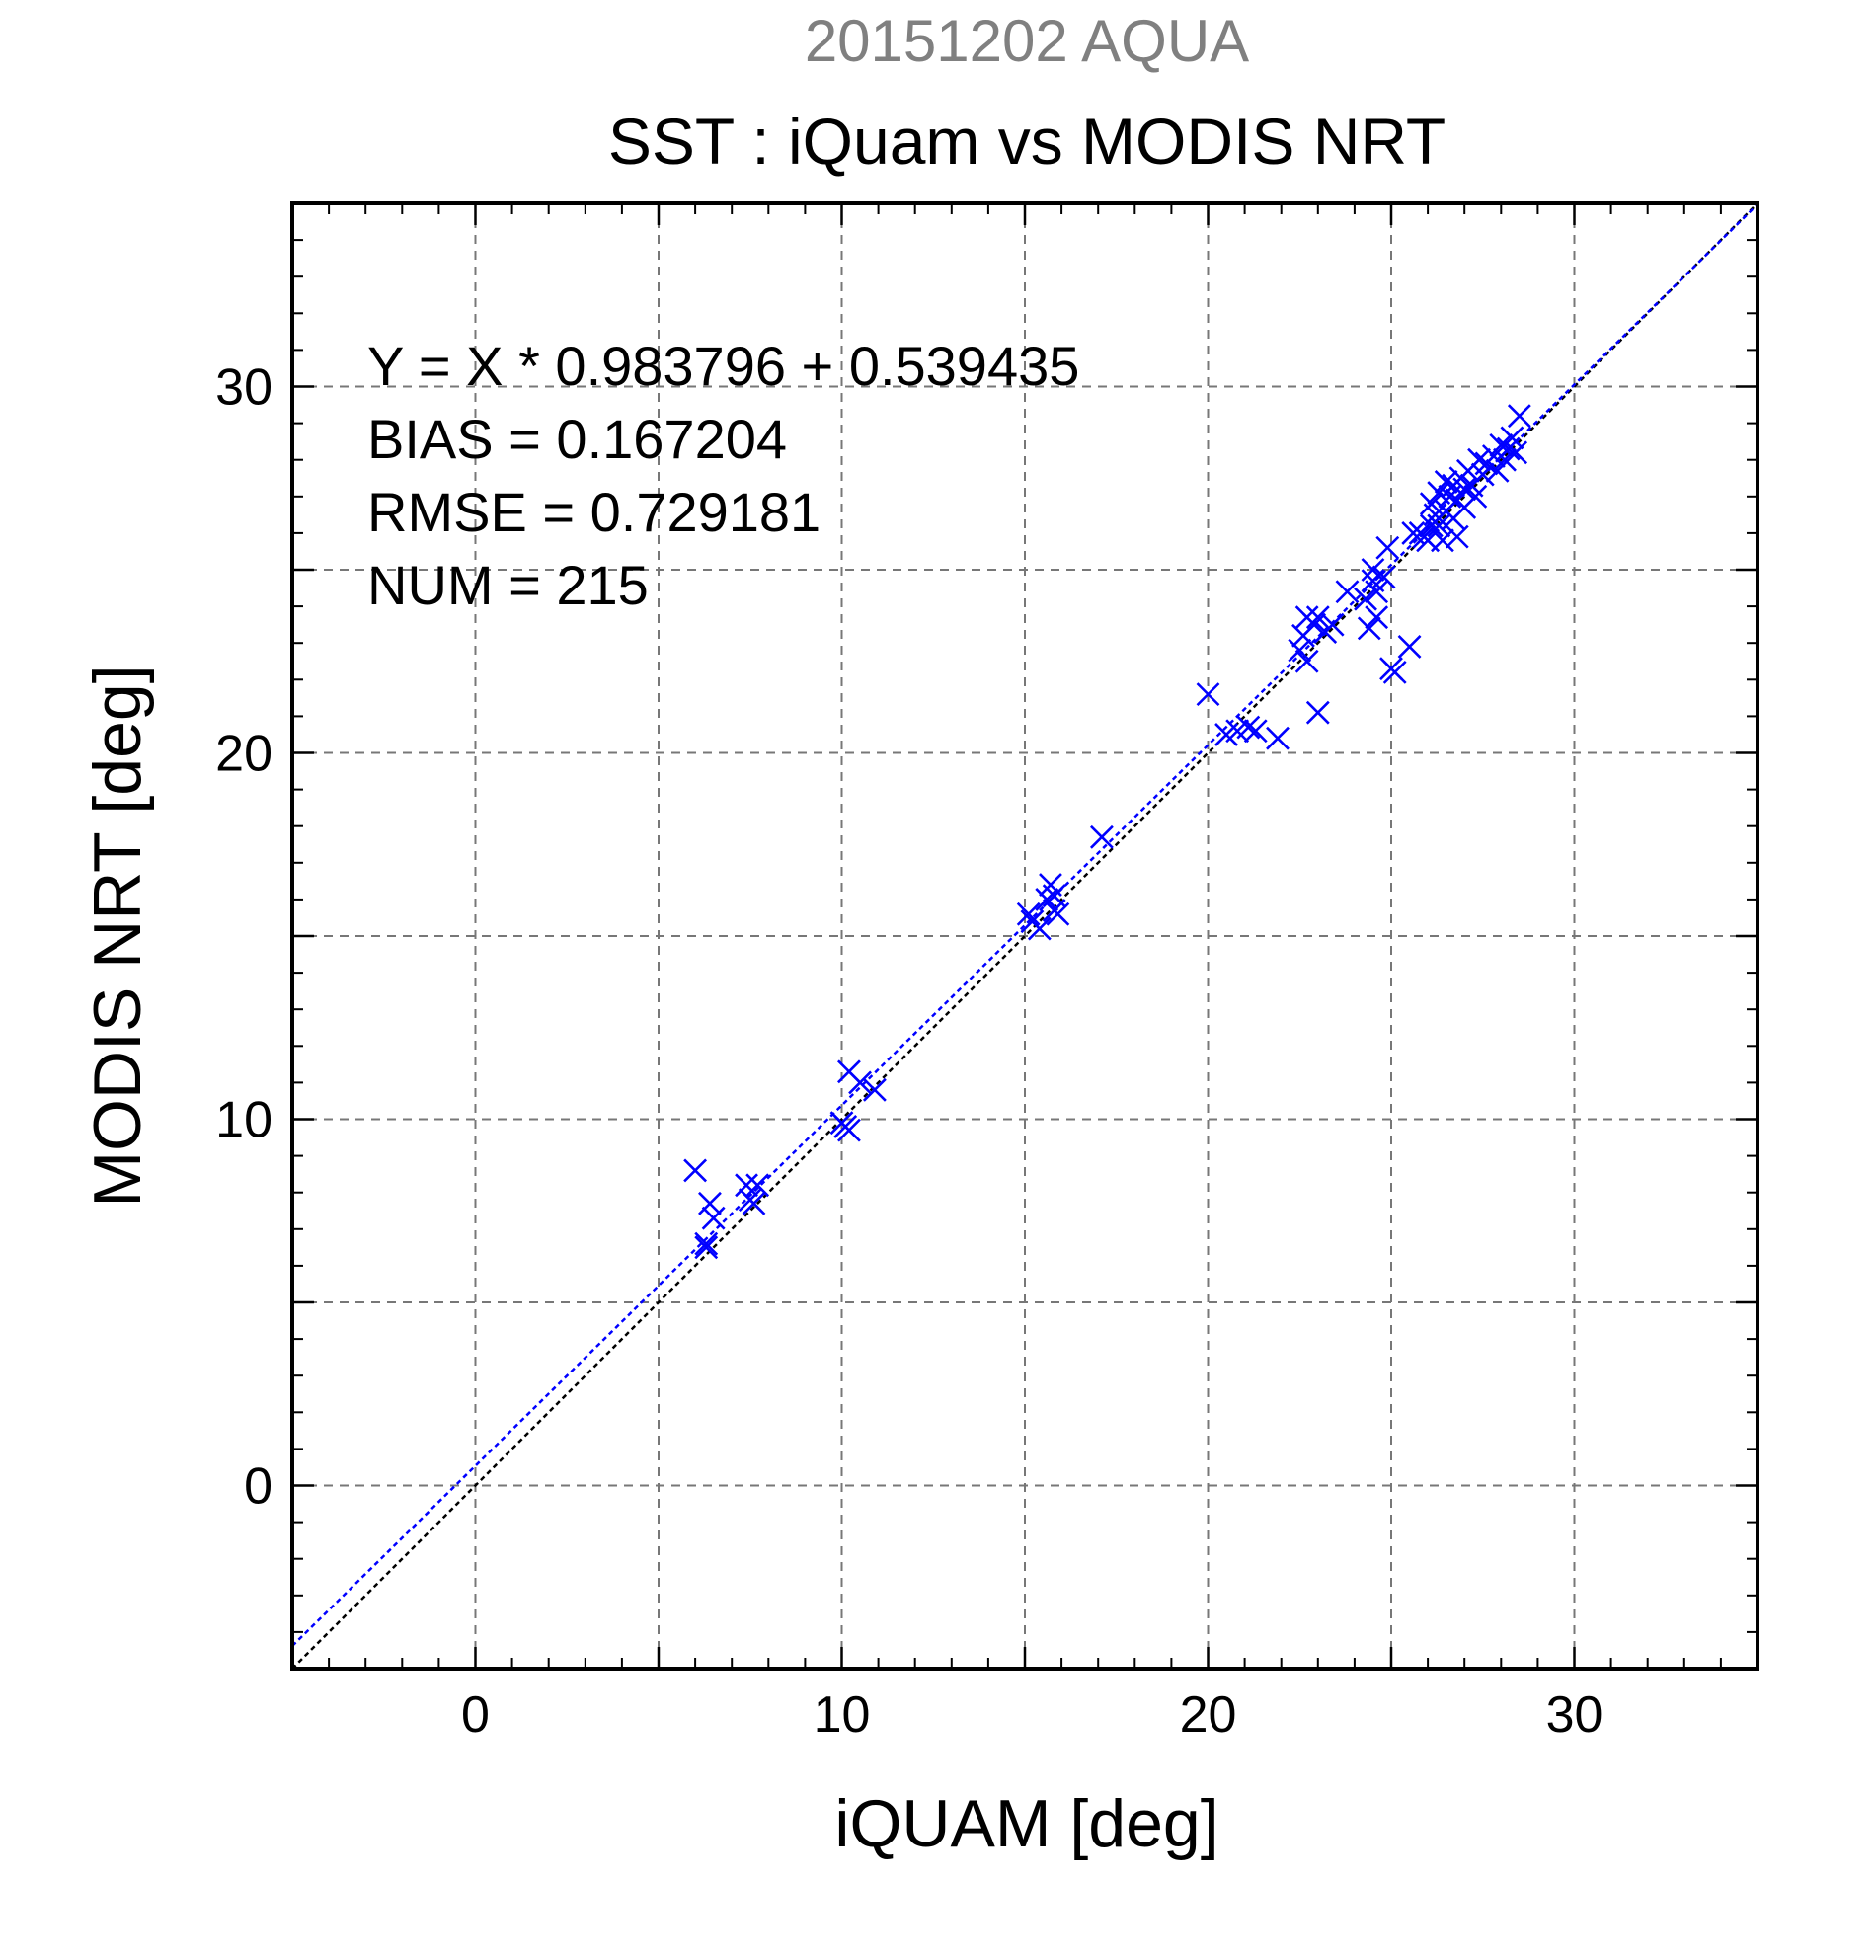 The width and height of the screenshot is (1876, 1960). I want to click on annotation-num: NUM = 215, so click(508, 585).